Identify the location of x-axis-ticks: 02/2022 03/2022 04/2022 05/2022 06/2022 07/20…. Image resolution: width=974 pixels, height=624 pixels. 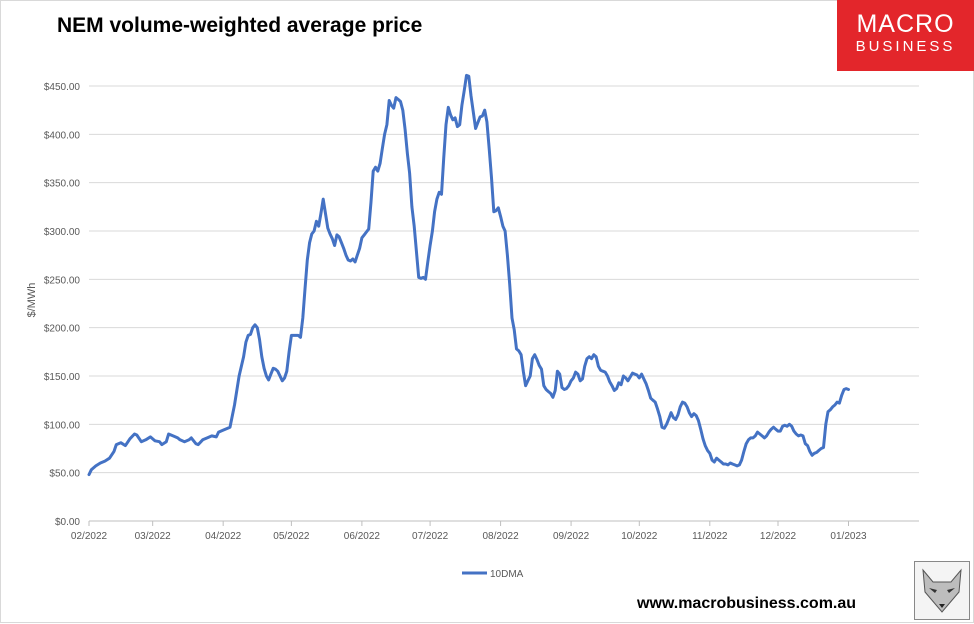
(469, 531).